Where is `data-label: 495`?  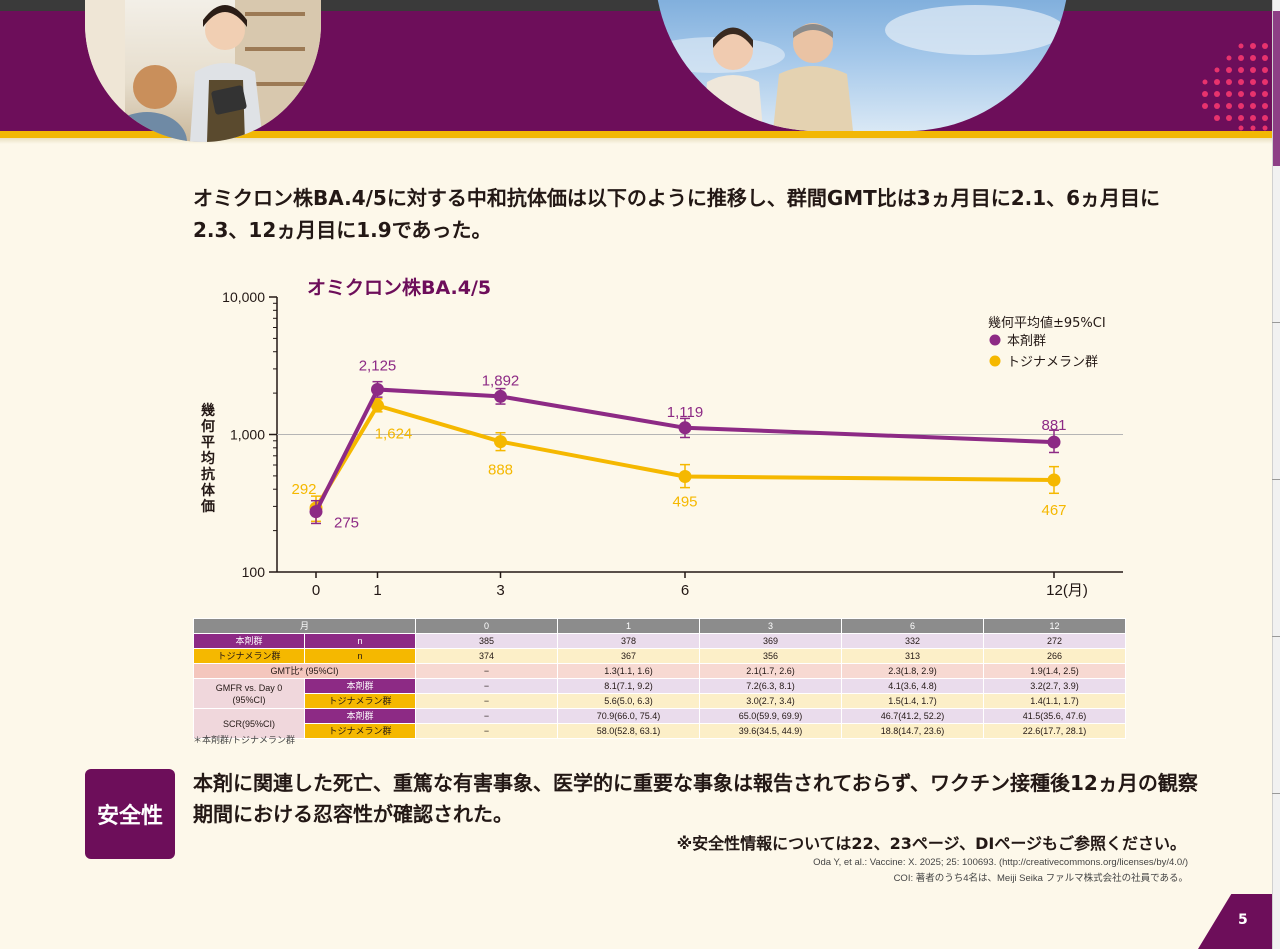 data-label: 495 is located at coordinates (684, 501).